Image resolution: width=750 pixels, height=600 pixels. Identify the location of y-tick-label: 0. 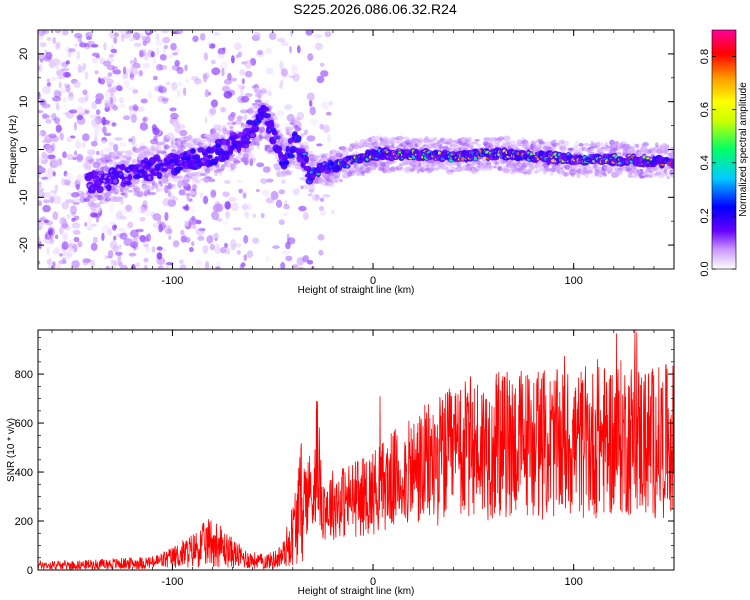
(30, 571).